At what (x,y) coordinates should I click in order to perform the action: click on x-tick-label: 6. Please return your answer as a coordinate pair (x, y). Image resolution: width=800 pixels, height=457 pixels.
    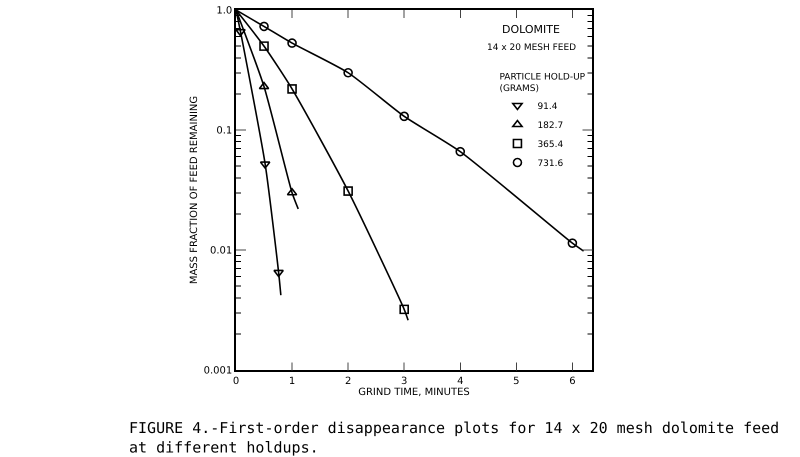
    Looking at the image, I should click on (572, 381).